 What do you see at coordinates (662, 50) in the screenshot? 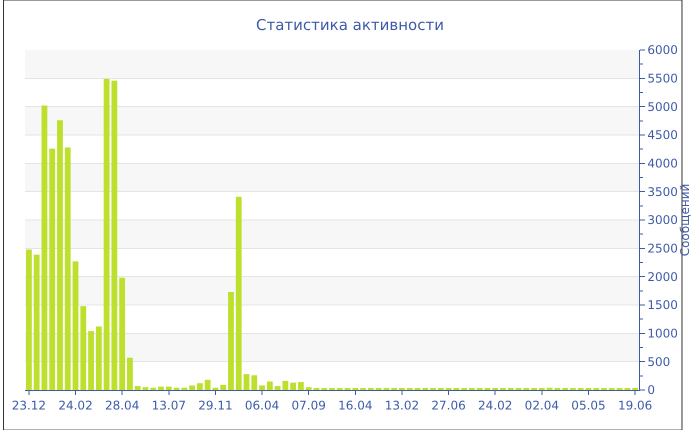
I see `y-tick-label: 6000` at bounding box center [662, 50].